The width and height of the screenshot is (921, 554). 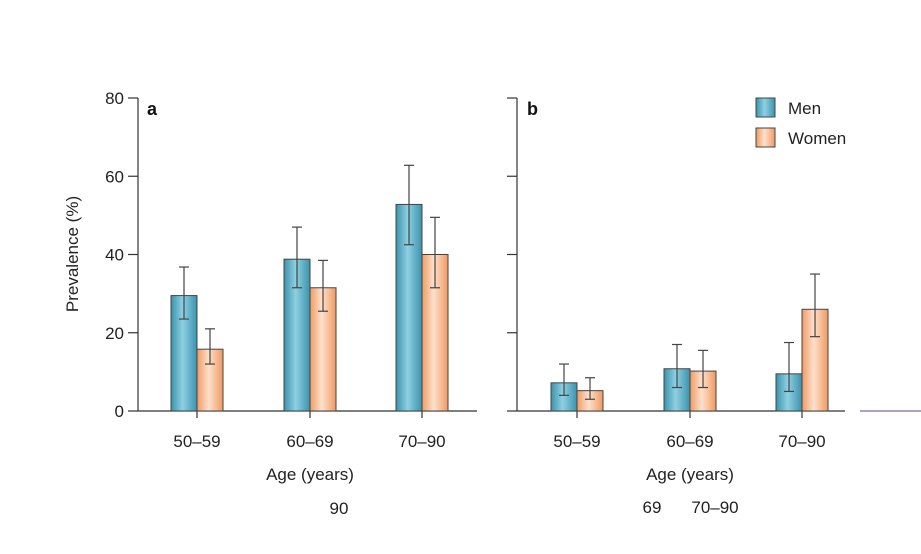 I want to click on panel-b-x-tick-label: 70–90, so click(x=801, y=441).